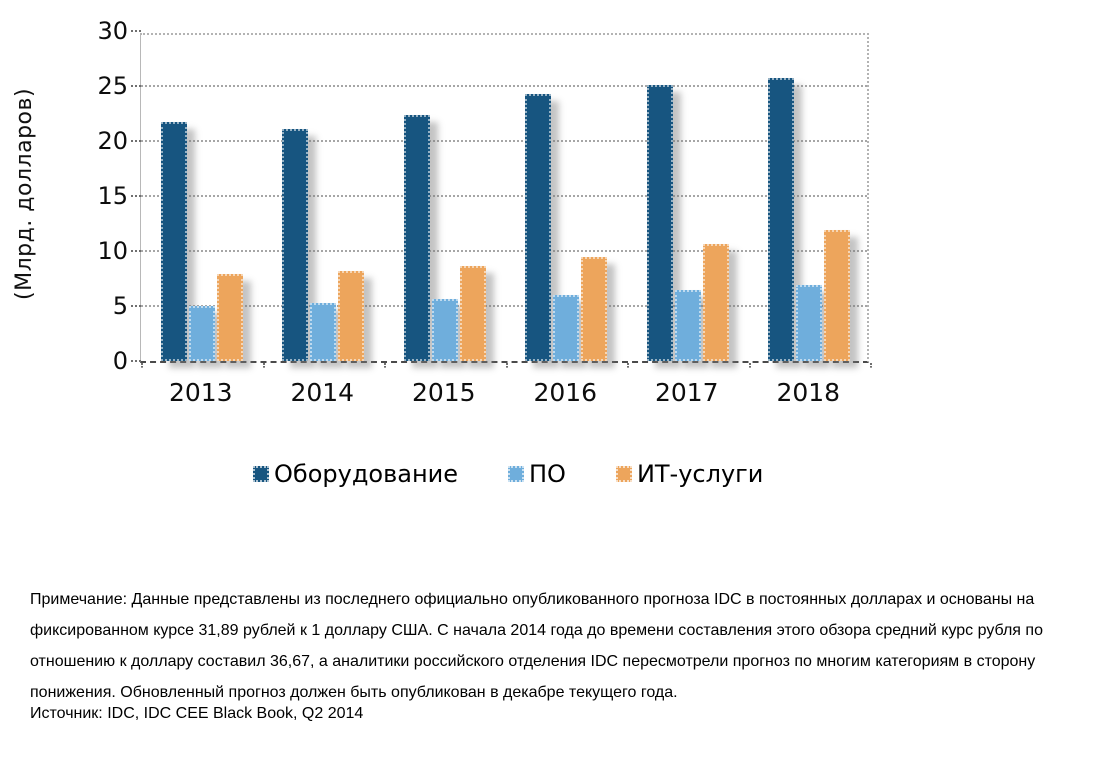 This screenshot has width=1097, height=757. I want to click on y-tick-label: 15, so click(112, 196).